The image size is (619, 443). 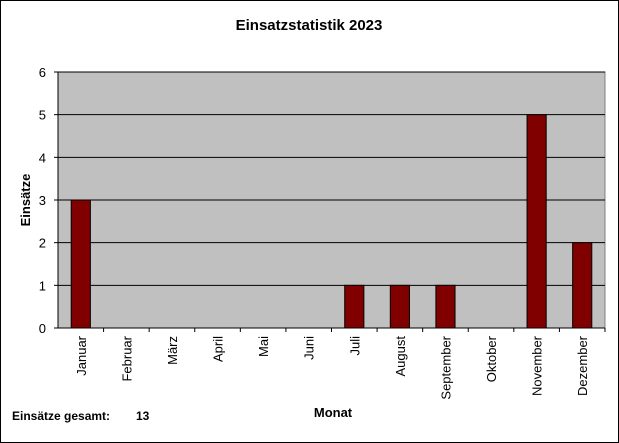 I want to click on x-tick-label-juli: Juli, so click(x=354, y=346).